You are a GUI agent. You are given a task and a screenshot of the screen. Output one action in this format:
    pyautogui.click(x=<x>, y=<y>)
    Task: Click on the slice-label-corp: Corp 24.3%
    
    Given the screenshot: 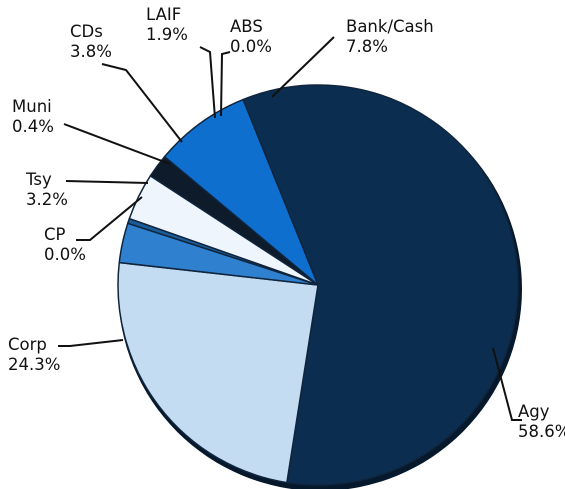 What is the action you would take?
    pyautogui.click(x=34, y=354)
    